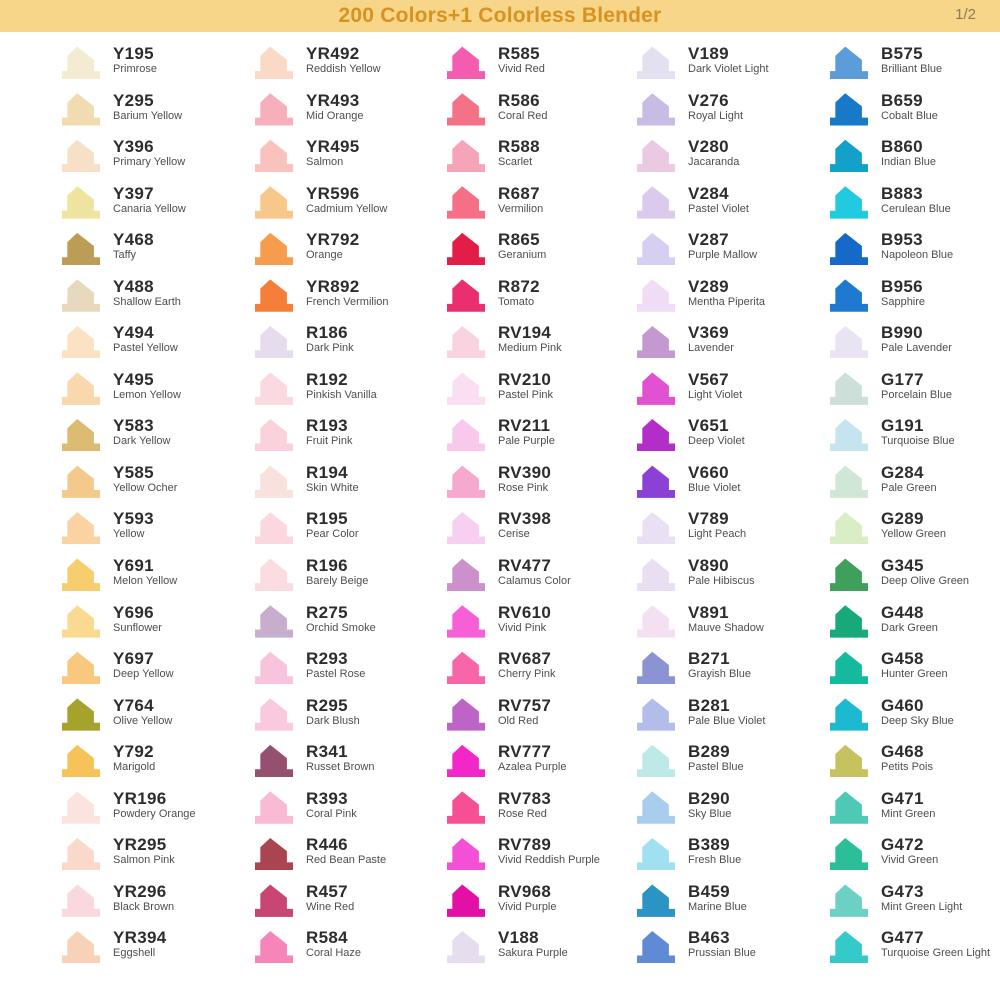  I want to click on color-name: Orange, so click(324, 255).